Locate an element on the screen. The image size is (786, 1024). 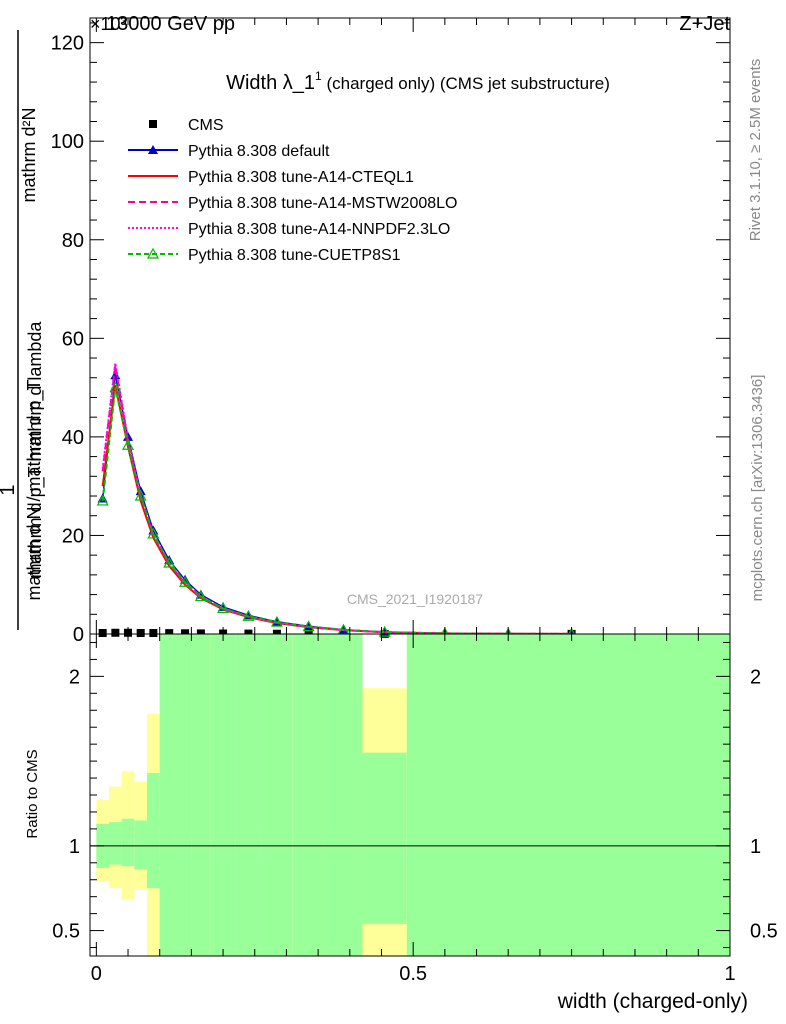
plot-title-rest: (charged only) (CMS jet substructure) is located at coordinates (466, 83).